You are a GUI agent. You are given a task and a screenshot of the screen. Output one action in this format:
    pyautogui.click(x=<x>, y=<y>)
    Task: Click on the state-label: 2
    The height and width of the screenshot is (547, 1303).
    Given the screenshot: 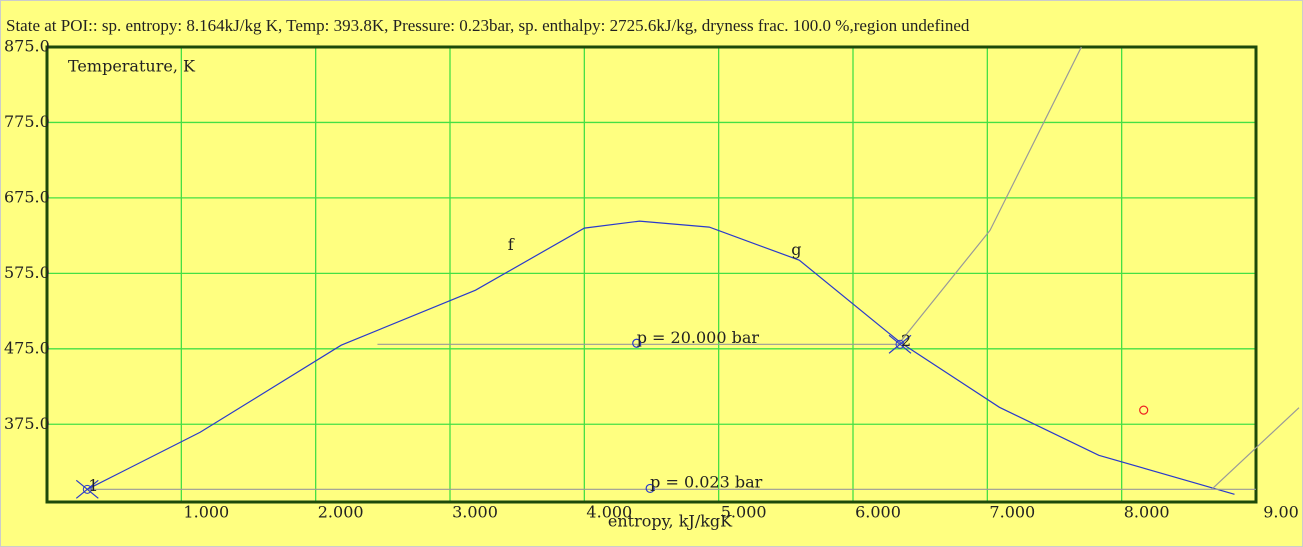 What is the action you would take?
    pyautogui.click(x=906, y=340)
    